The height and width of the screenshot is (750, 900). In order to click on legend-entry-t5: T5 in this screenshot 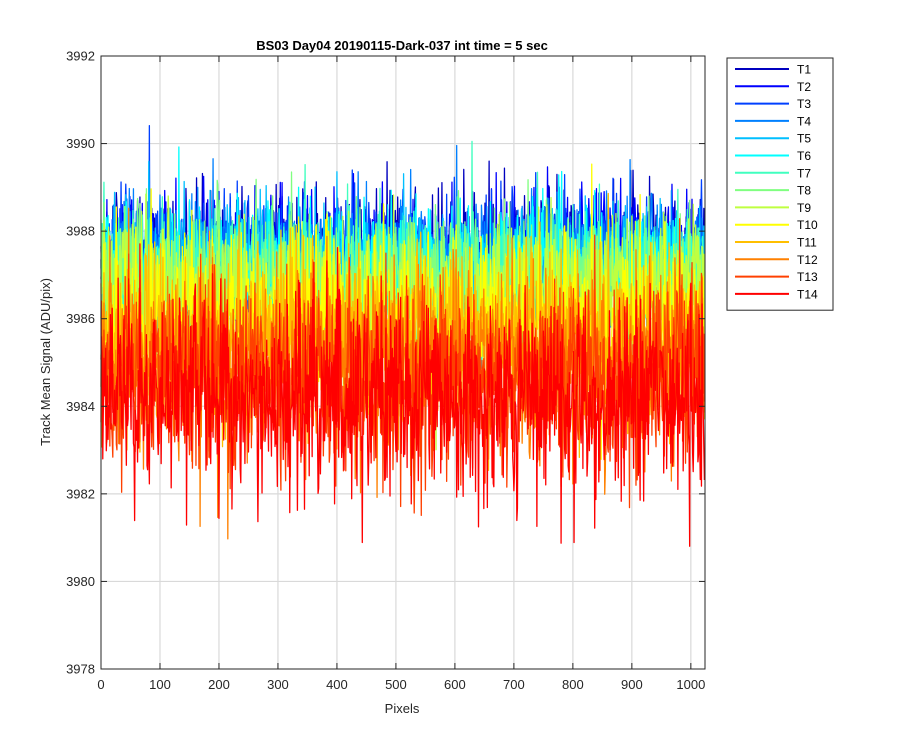, I will do `click(773, 139)`.